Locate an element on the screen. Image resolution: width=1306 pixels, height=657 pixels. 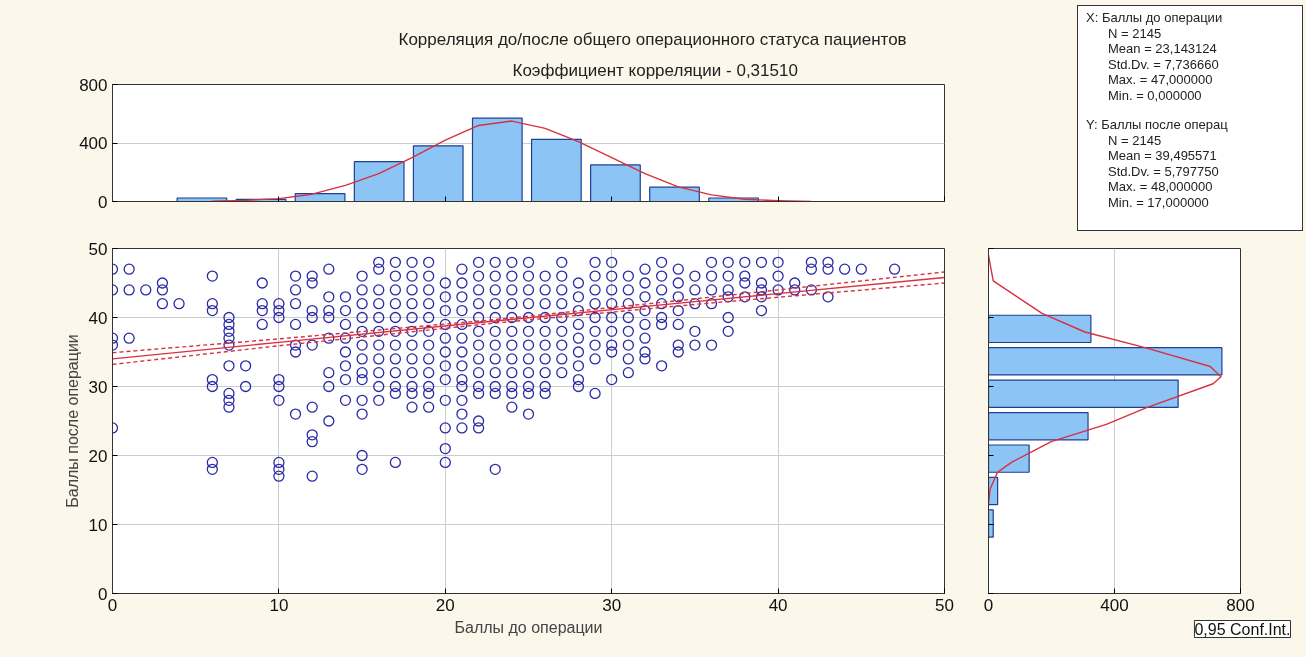
text: Max. = 48,000000 is located at coordinates (1161, 187).